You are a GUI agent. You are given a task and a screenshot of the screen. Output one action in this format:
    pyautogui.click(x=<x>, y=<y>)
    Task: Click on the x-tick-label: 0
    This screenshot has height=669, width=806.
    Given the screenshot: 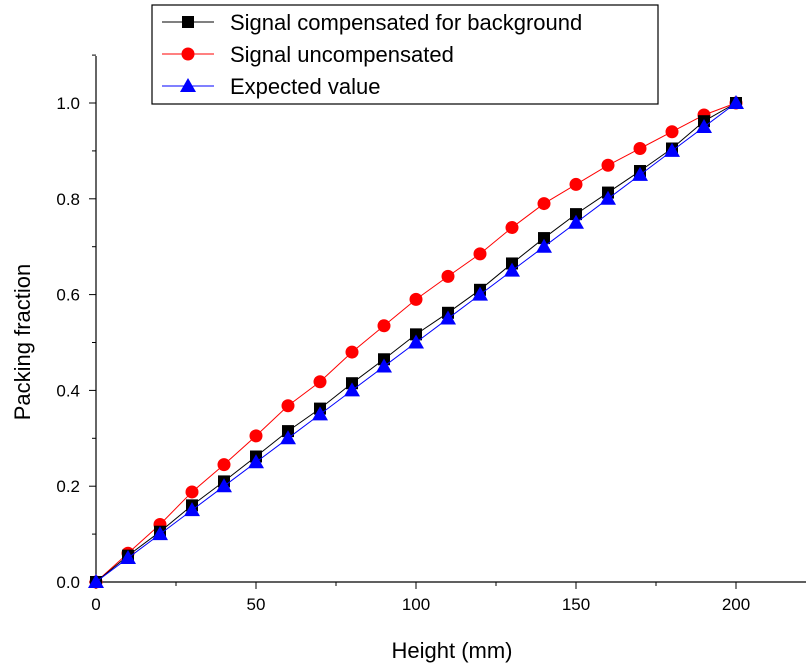 What is the action you would take?
    pyautogui.click(x=95, y=604)
    